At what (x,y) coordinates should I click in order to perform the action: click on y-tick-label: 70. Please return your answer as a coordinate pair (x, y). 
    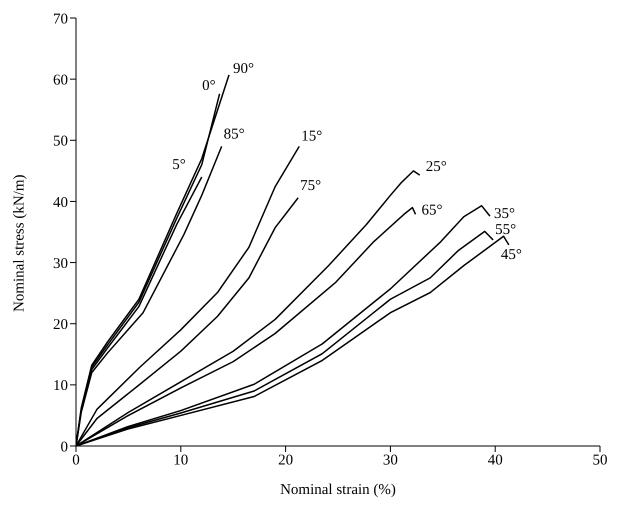
    Looking at the image, I should click on (60, 19).